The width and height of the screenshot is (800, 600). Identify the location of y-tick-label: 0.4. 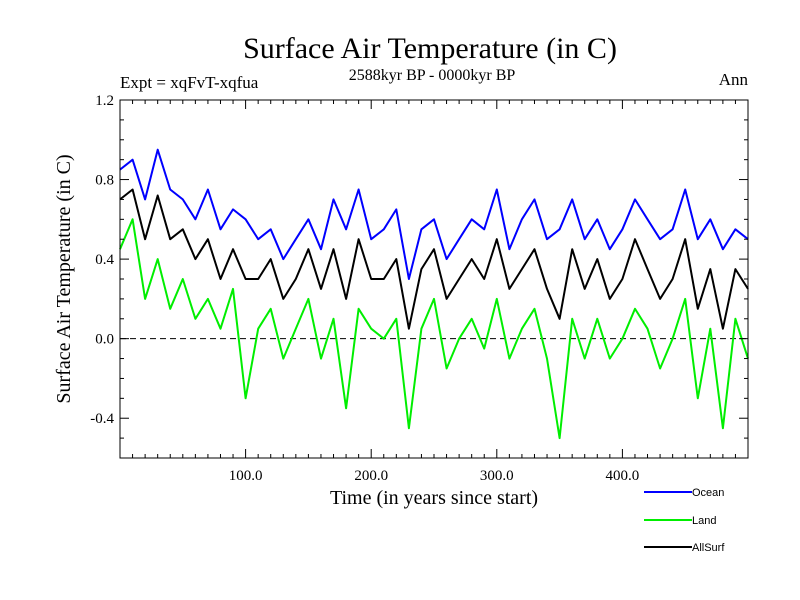
(104, 260).